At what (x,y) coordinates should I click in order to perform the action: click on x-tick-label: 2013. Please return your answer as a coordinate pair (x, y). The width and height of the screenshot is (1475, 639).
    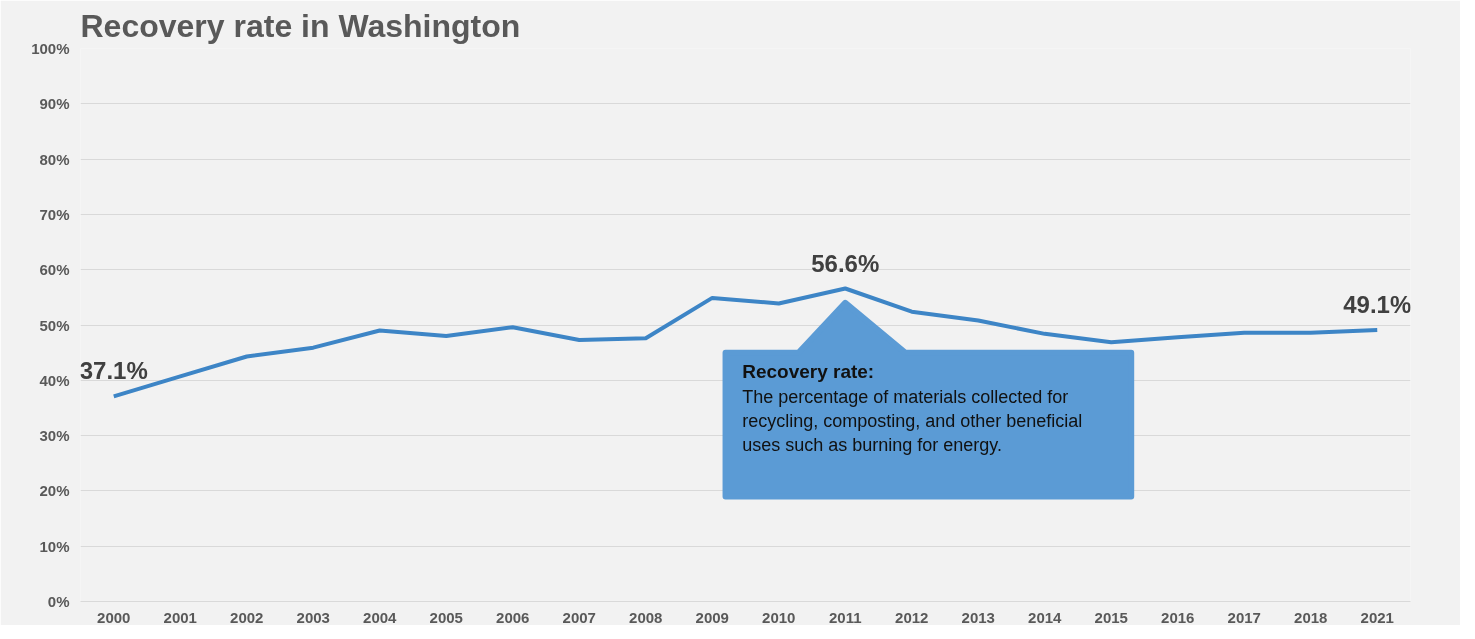
    Looking at the image, I should click on (978, 617).